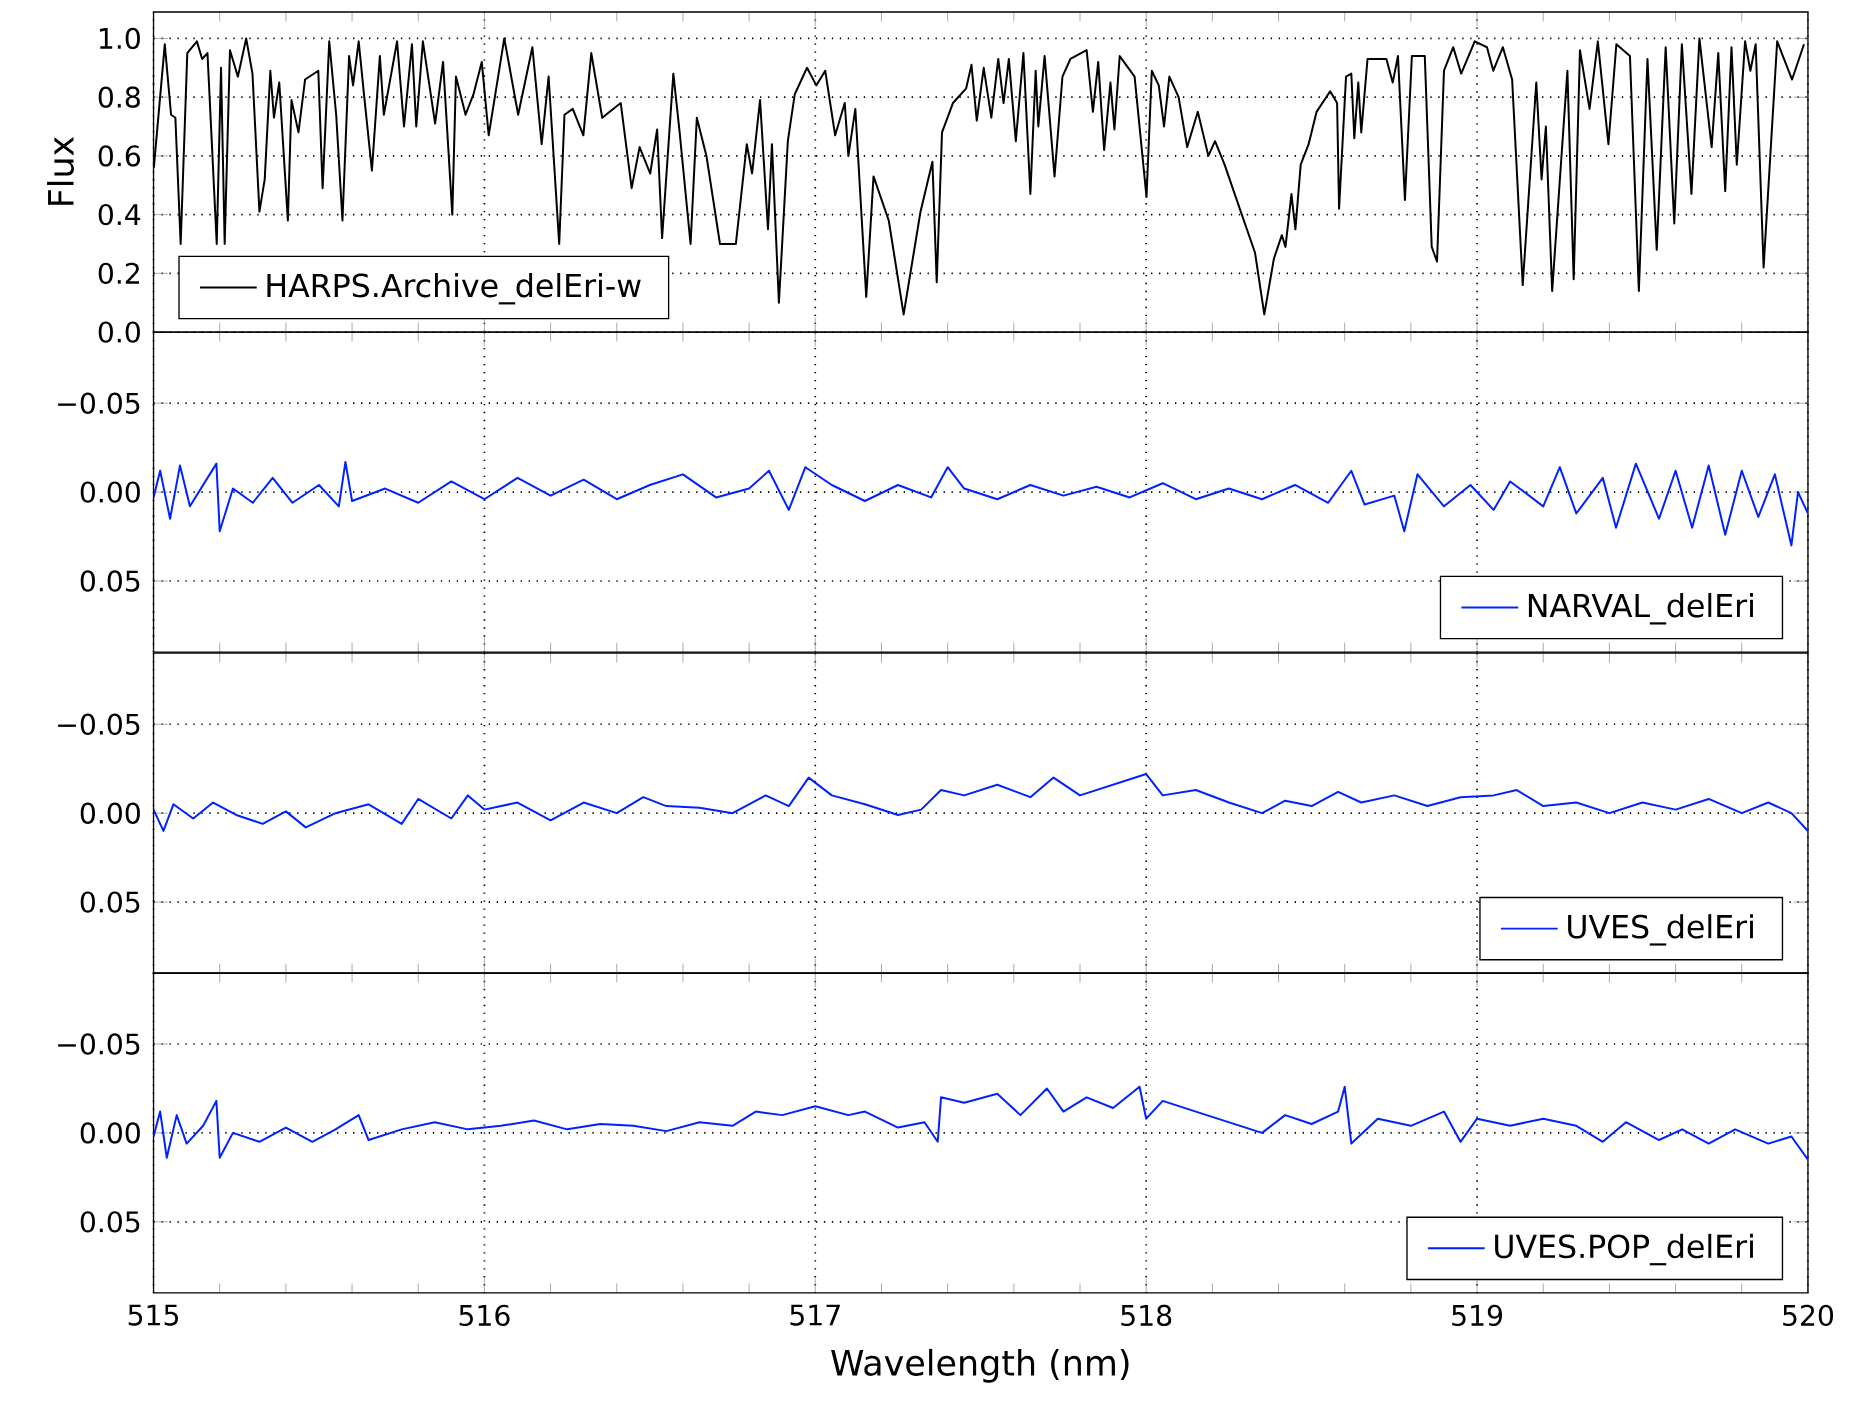 This screenshot has height=1405, width=1869. Describe the element at coordinates (1640, 609) in the screenshot. I see `legend-label: NARVAL_delEri` at that location.